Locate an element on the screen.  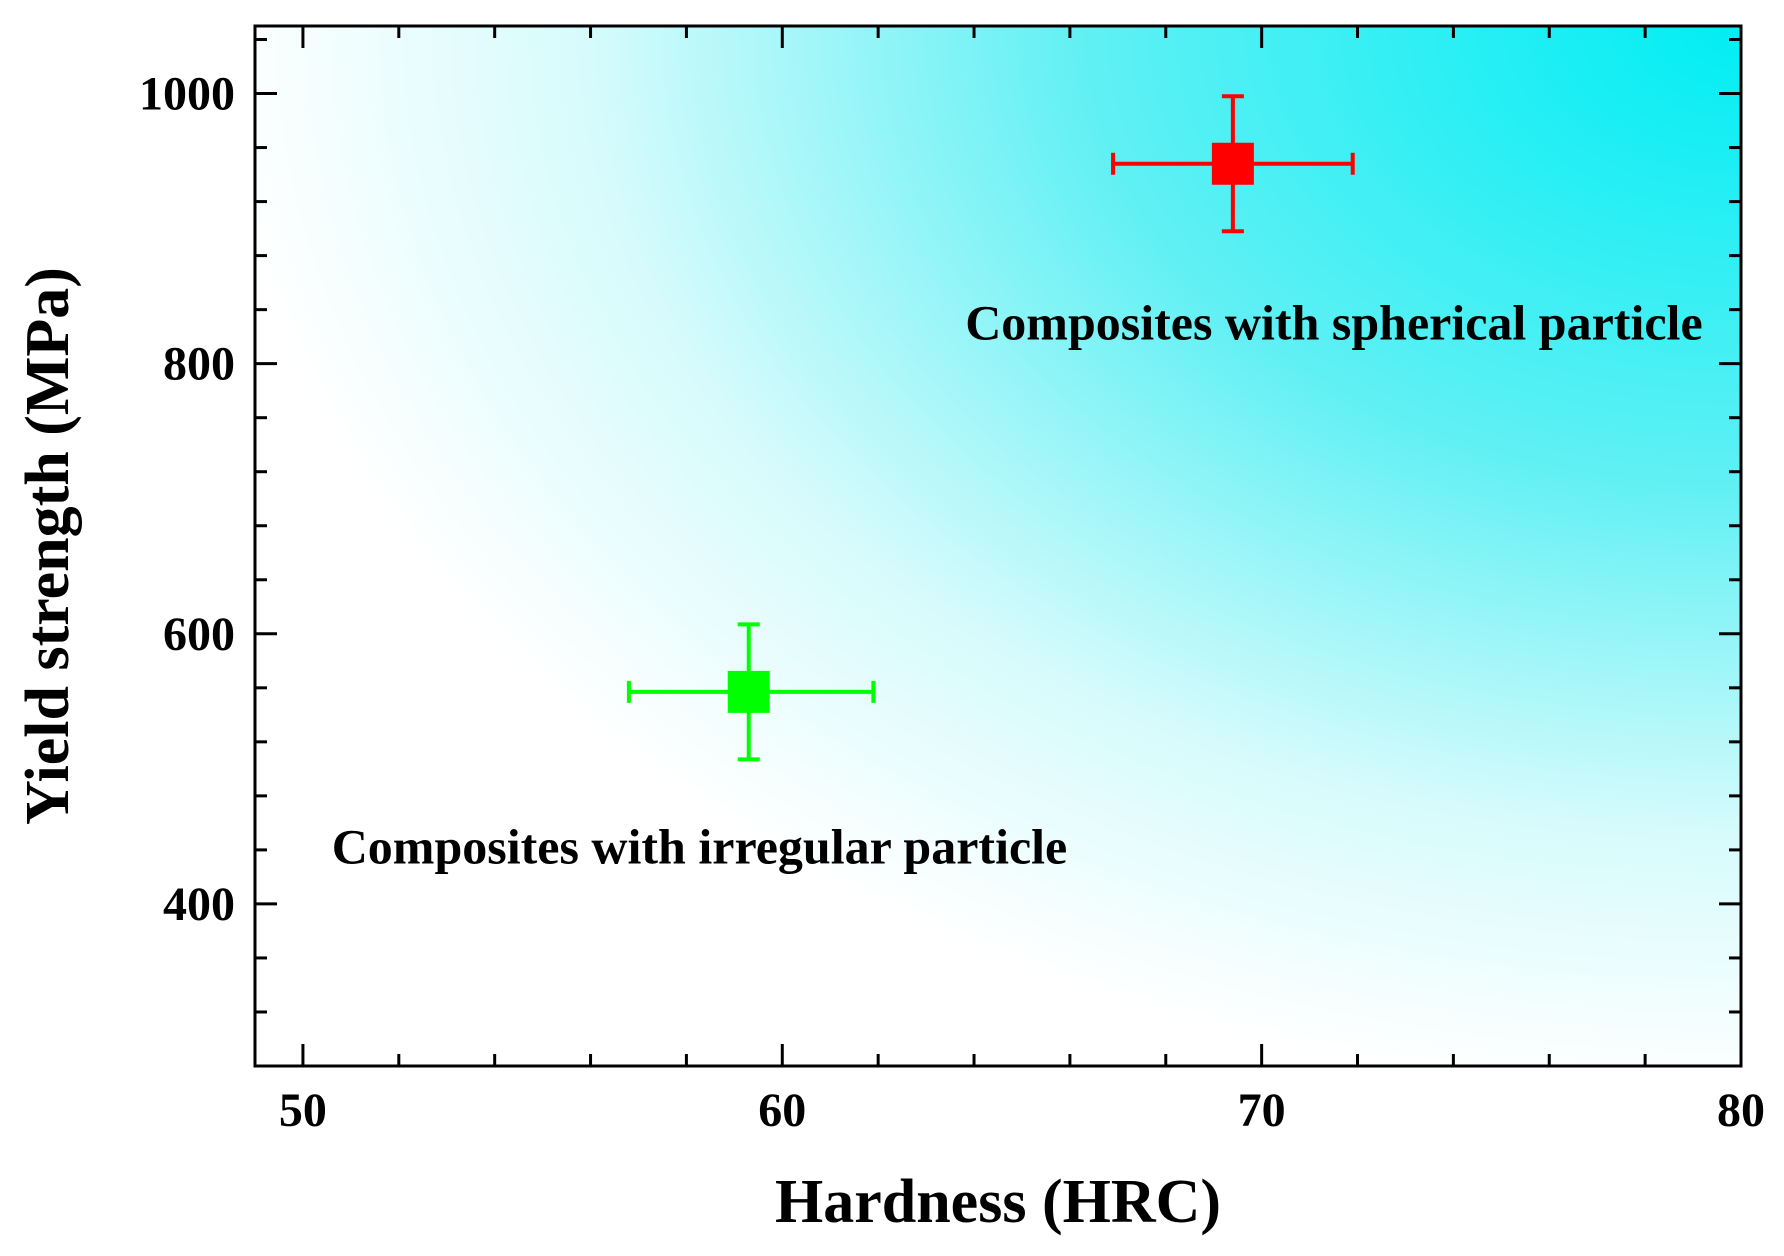
data-points is located at coordinates (990, 427).